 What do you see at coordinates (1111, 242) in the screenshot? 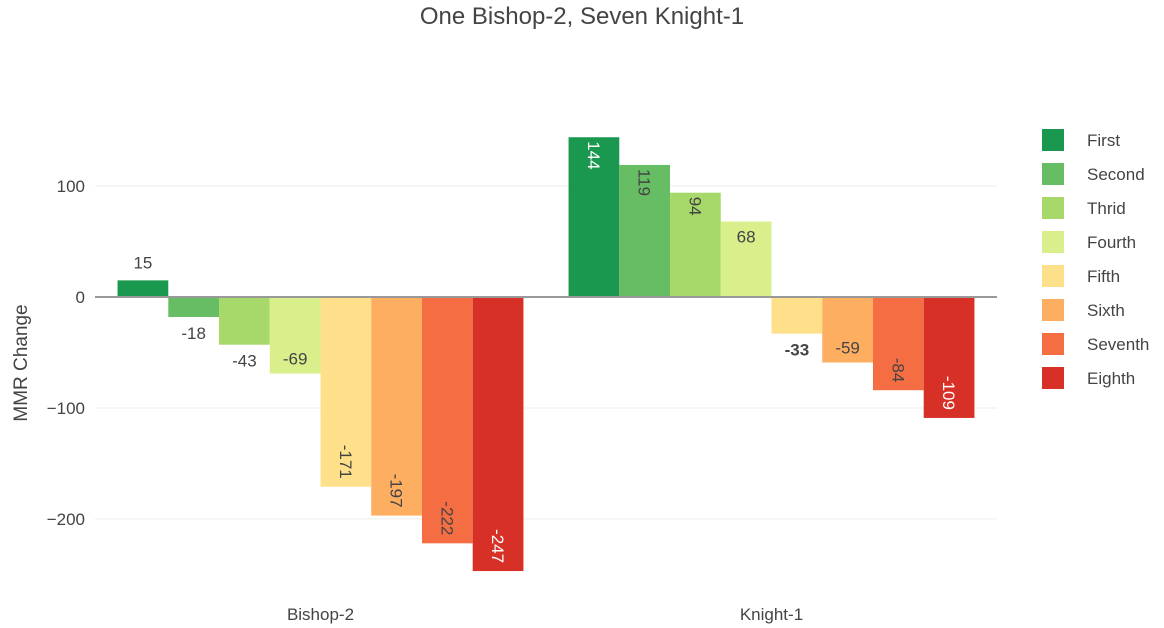
I see `legend-label: Fourth` at bounding box center [1111, 242].